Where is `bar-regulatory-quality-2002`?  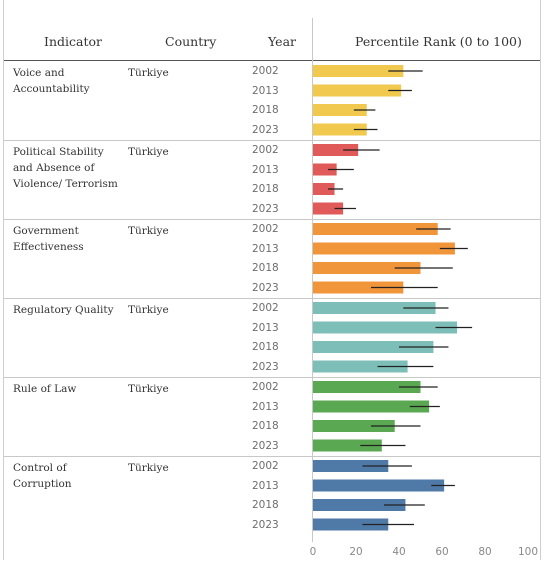 bar-regulatory-quality-2002 is located at coordinates (374, 308).